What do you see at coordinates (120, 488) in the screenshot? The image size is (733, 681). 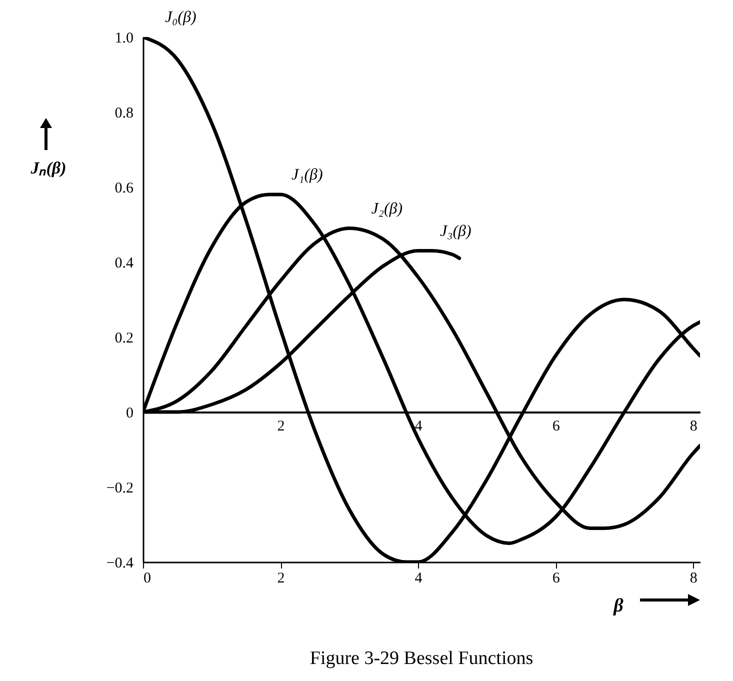 I see `y-tick-label: −0.2` at bounding box center [120, 488].